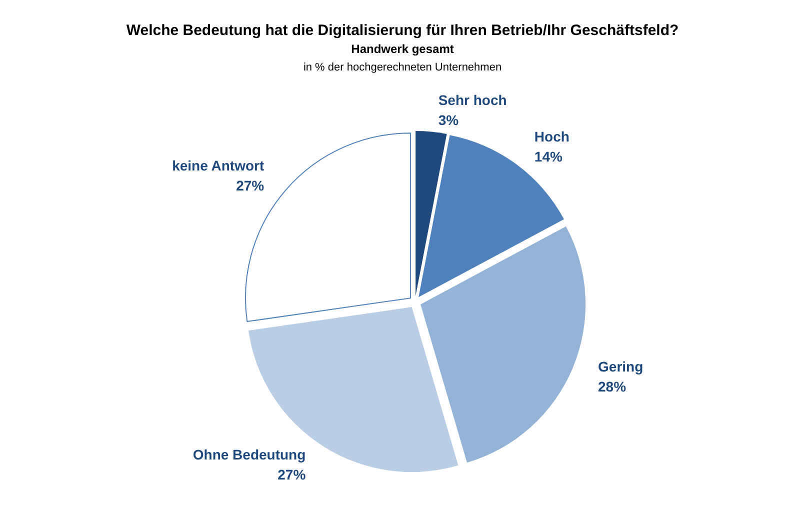 This screenshot has height=519, width=805. I want to click on slice-label: keine Antwort, so click(218, 166).